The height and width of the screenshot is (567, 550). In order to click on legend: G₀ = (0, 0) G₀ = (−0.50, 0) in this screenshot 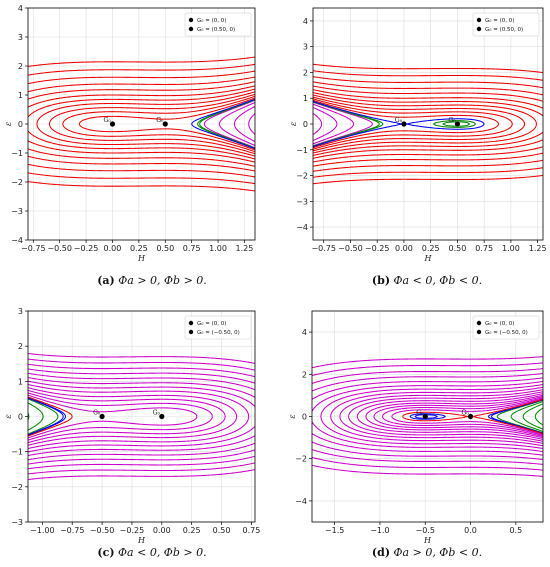, I will do `click(218, 327)`.